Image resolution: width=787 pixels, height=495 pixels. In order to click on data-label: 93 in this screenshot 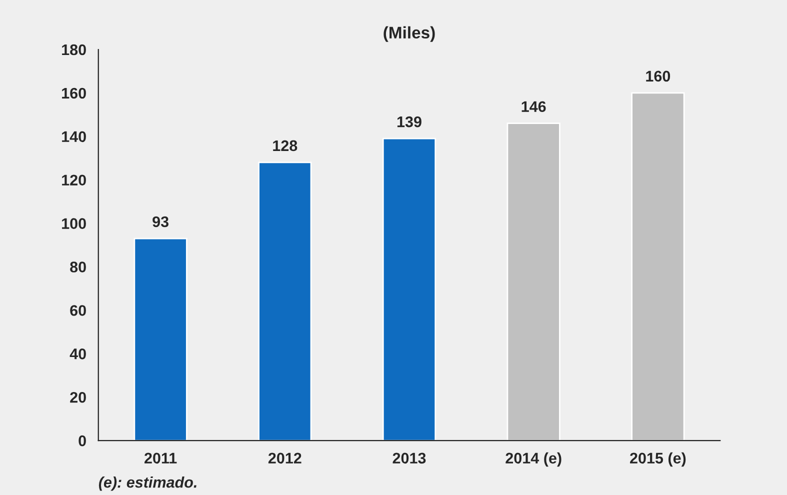, I will do `click(160, 222)`.